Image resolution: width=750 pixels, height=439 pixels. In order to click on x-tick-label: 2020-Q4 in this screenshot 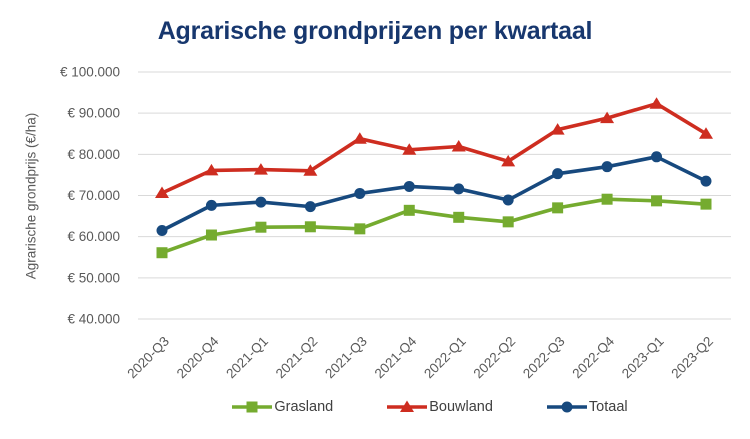, I will do `click(198, 357)`.